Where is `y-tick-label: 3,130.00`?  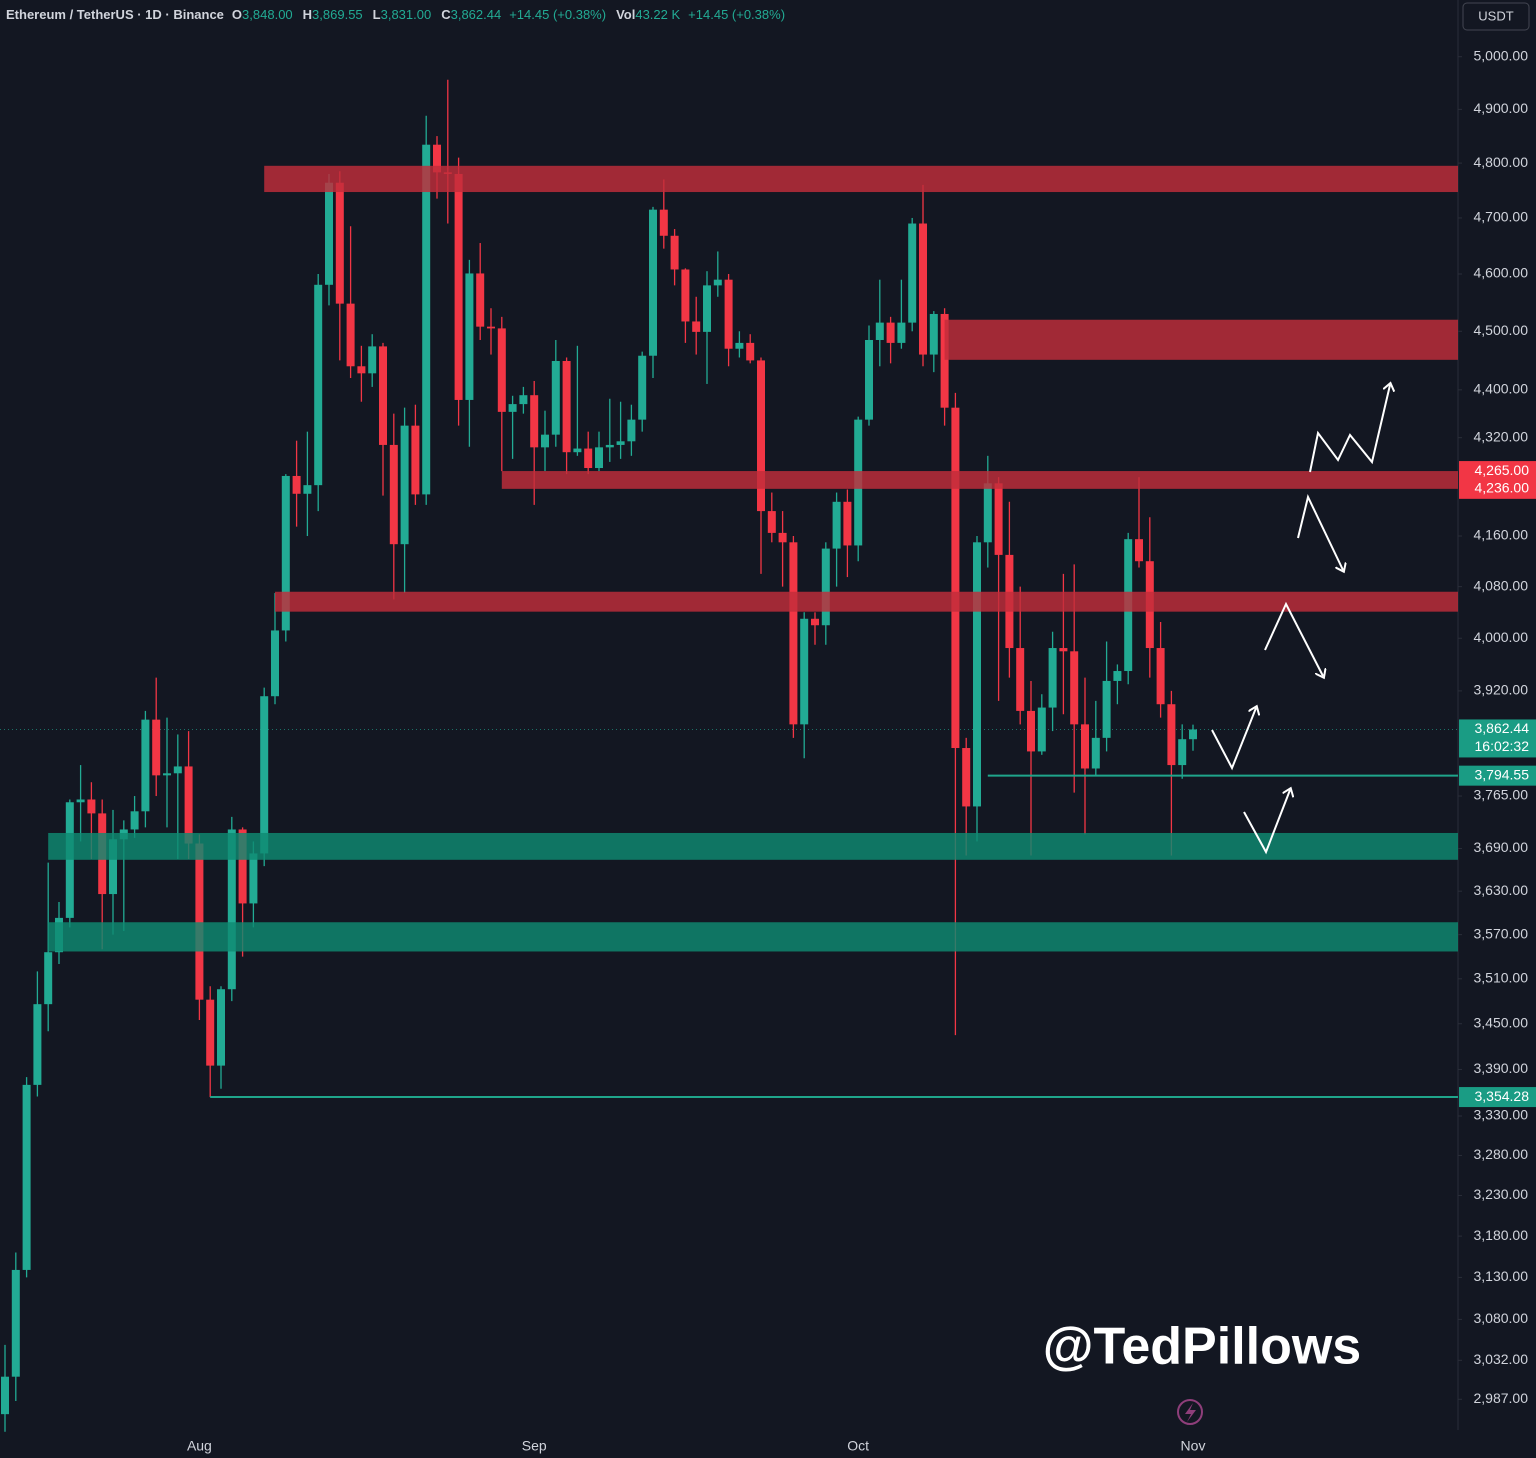 y-tick-label: 3,130.00 is located at coordinates (1501, 1276).